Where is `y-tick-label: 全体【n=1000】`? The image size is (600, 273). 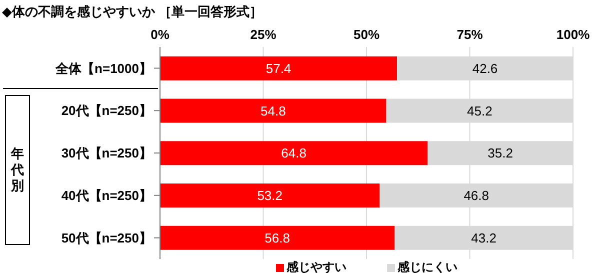
y-tick-label: 全体【n=1000】 is located at coordinates (103, 68).